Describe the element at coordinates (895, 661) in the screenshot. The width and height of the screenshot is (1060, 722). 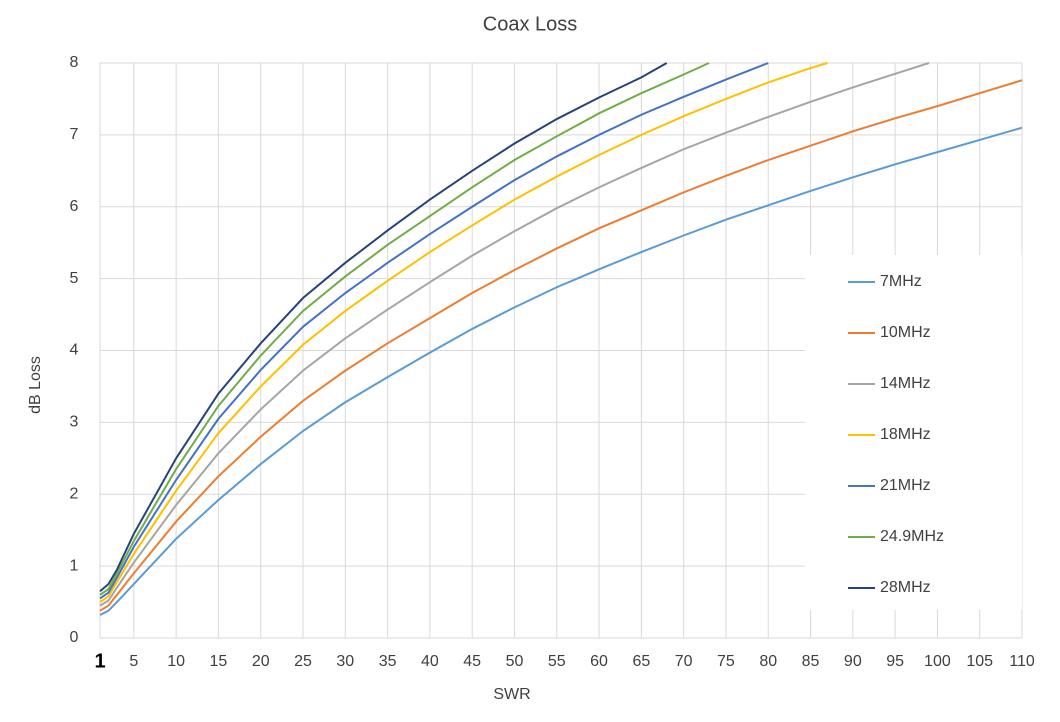
I see `x-tick-label: 95` at that location.